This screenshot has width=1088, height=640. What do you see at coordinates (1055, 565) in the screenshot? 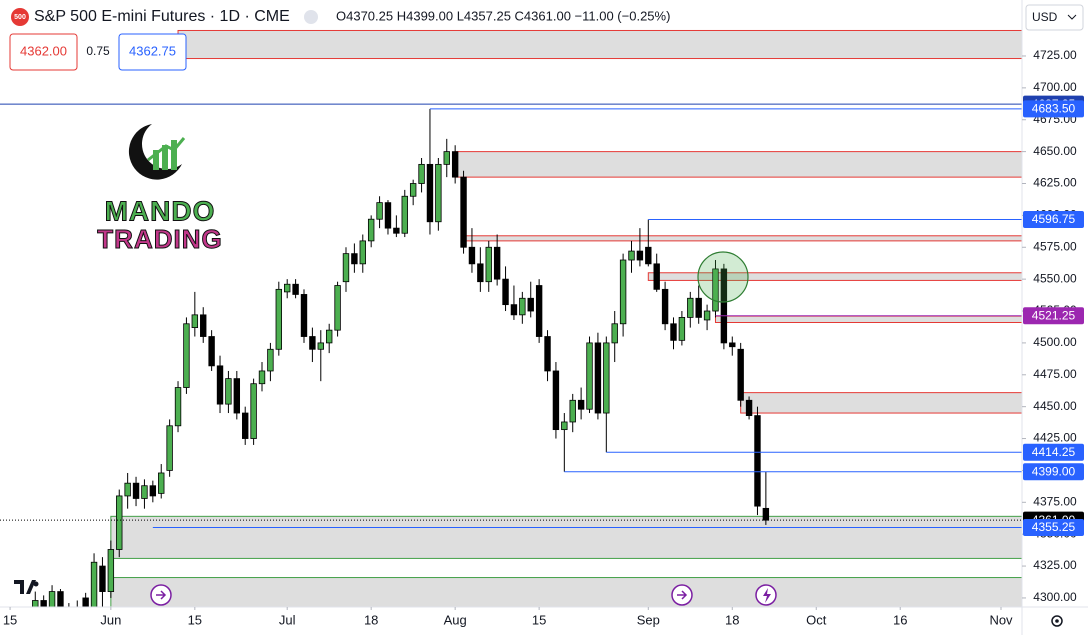
I see `y-tick-label: 4325.00` at bounding box center [1055, 565].